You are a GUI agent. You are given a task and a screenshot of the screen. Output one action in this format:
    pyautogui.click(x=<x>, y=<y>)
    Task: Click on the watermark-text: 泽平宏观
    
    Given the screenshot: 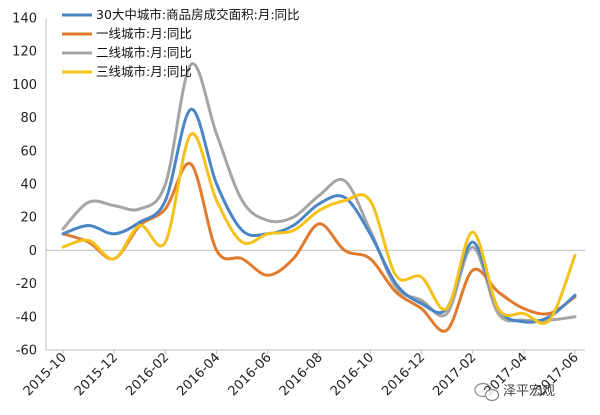 What is the action you would take?
    pyautogui.click(x=529, y=391)
    